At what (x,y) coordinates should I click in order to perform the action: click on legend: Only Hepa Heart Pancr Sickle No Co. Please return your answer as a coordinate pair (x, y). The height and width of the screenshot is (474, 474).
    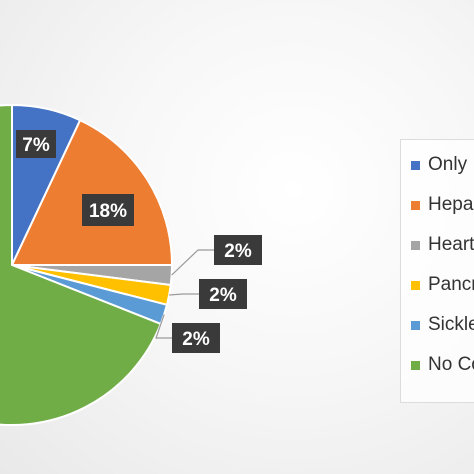
    Looking at the image, I should click on (437, 271).